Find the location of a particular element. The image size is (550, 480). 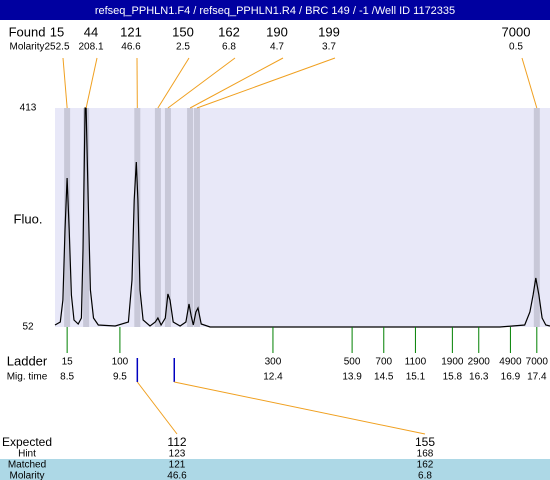

found-size: 121 is located at coordinates (131, 31).